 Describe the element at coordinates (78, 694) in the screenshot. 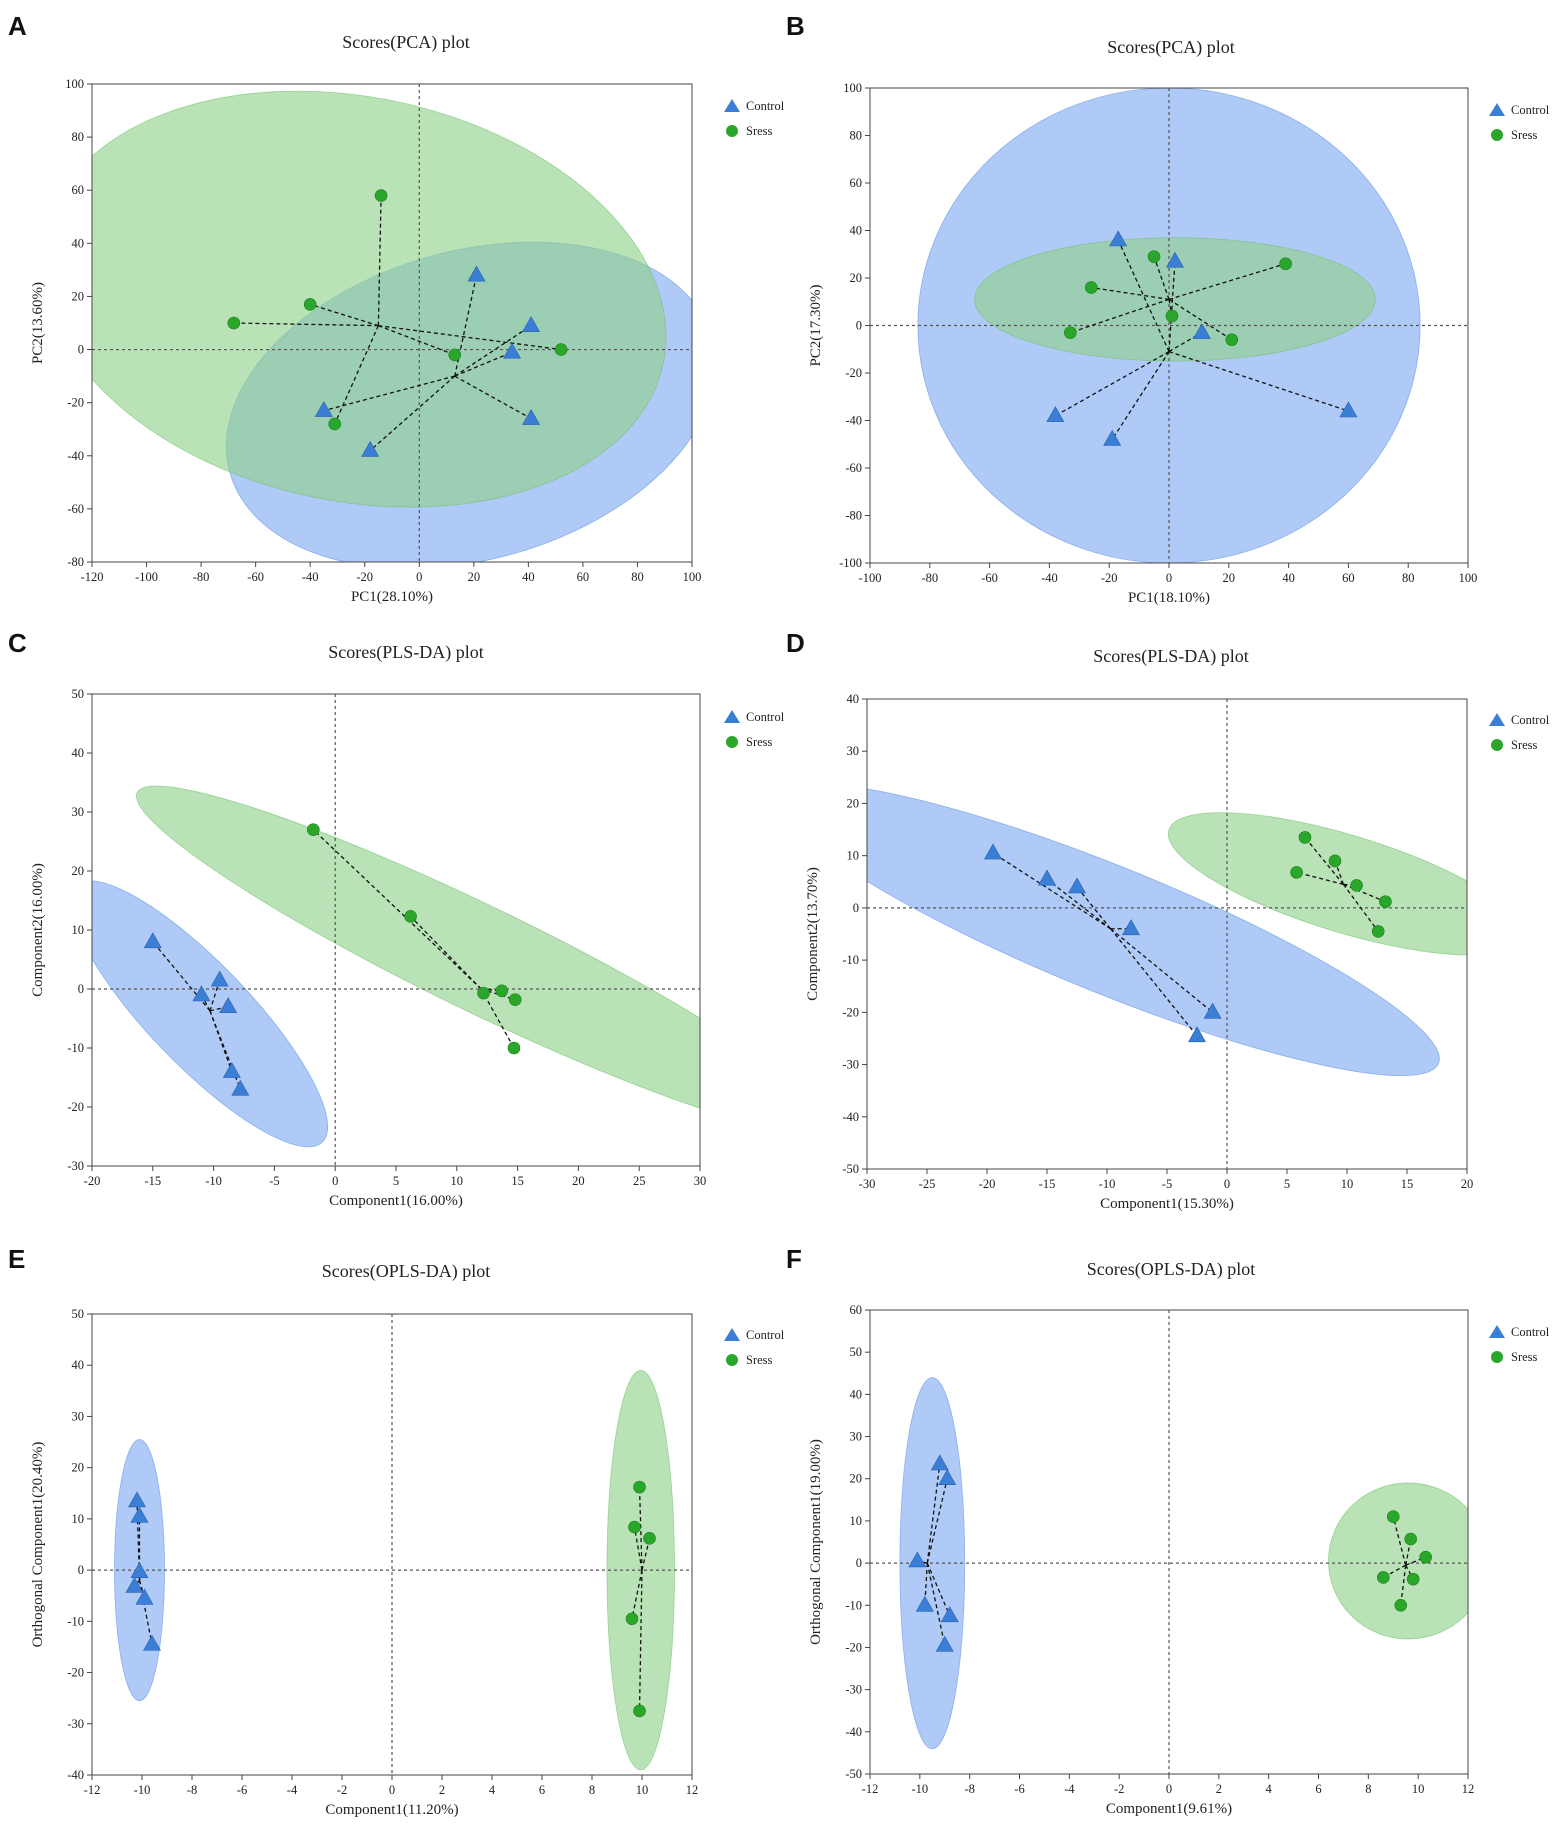

I see `y-tick-label: 50` at that location.